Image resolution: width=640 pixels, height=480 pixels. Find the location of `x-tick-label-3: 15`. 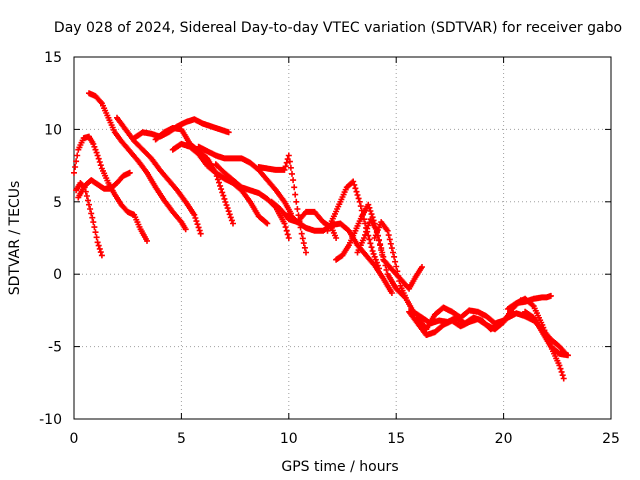

x-tick-label-3: 15 is located at coordinates (396, 439).